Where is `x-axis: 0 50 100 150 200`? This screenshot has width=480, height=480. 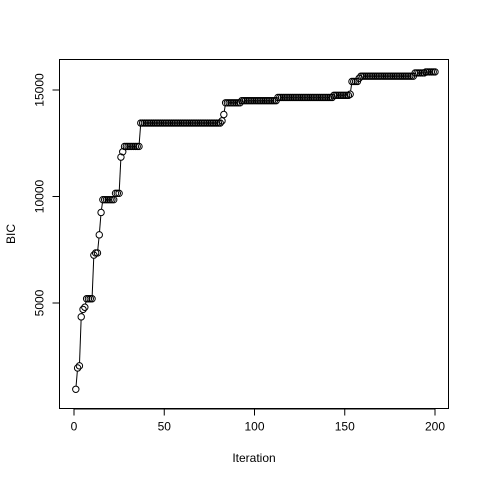 x-axis: 0 50 100 150 200 is located at coordinates (258, 421).